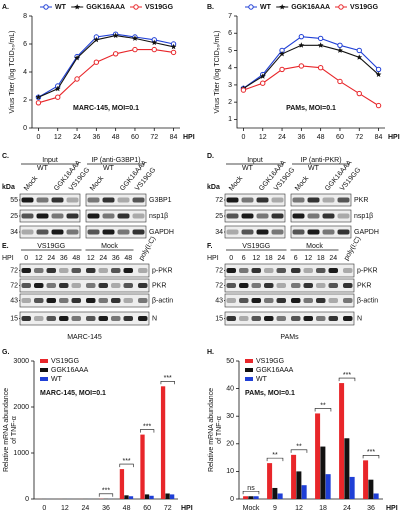 This screenshot has width=405, height=519. What do you see at coordinates (249, 361) in the screenshot?
I see `legend-swatch` at bounding box center [249, 361].